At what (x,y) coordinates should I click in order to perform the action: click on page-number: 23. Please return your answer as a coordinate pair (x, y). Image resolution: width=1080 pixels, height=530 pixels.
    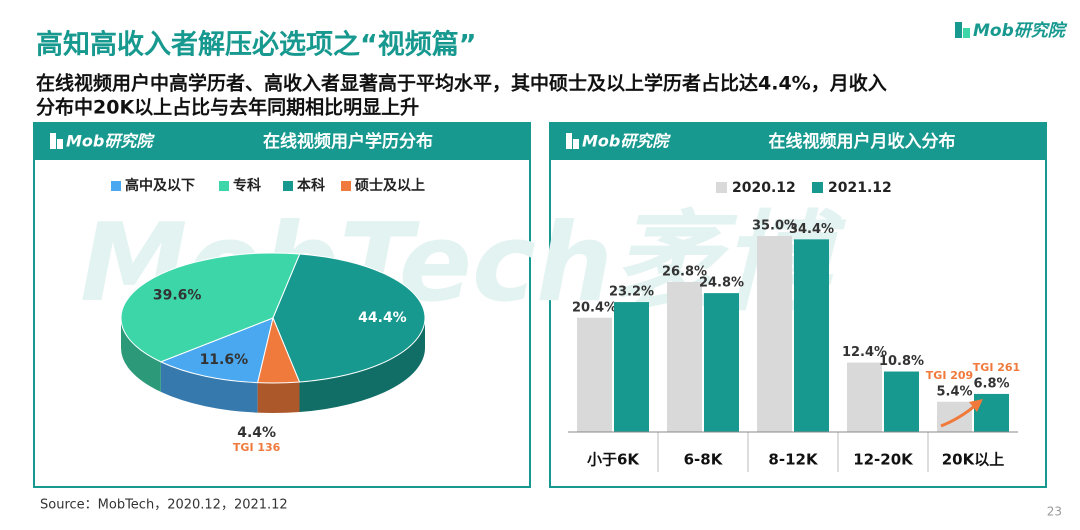
    Looking at the image, I should click on (1054, 512).